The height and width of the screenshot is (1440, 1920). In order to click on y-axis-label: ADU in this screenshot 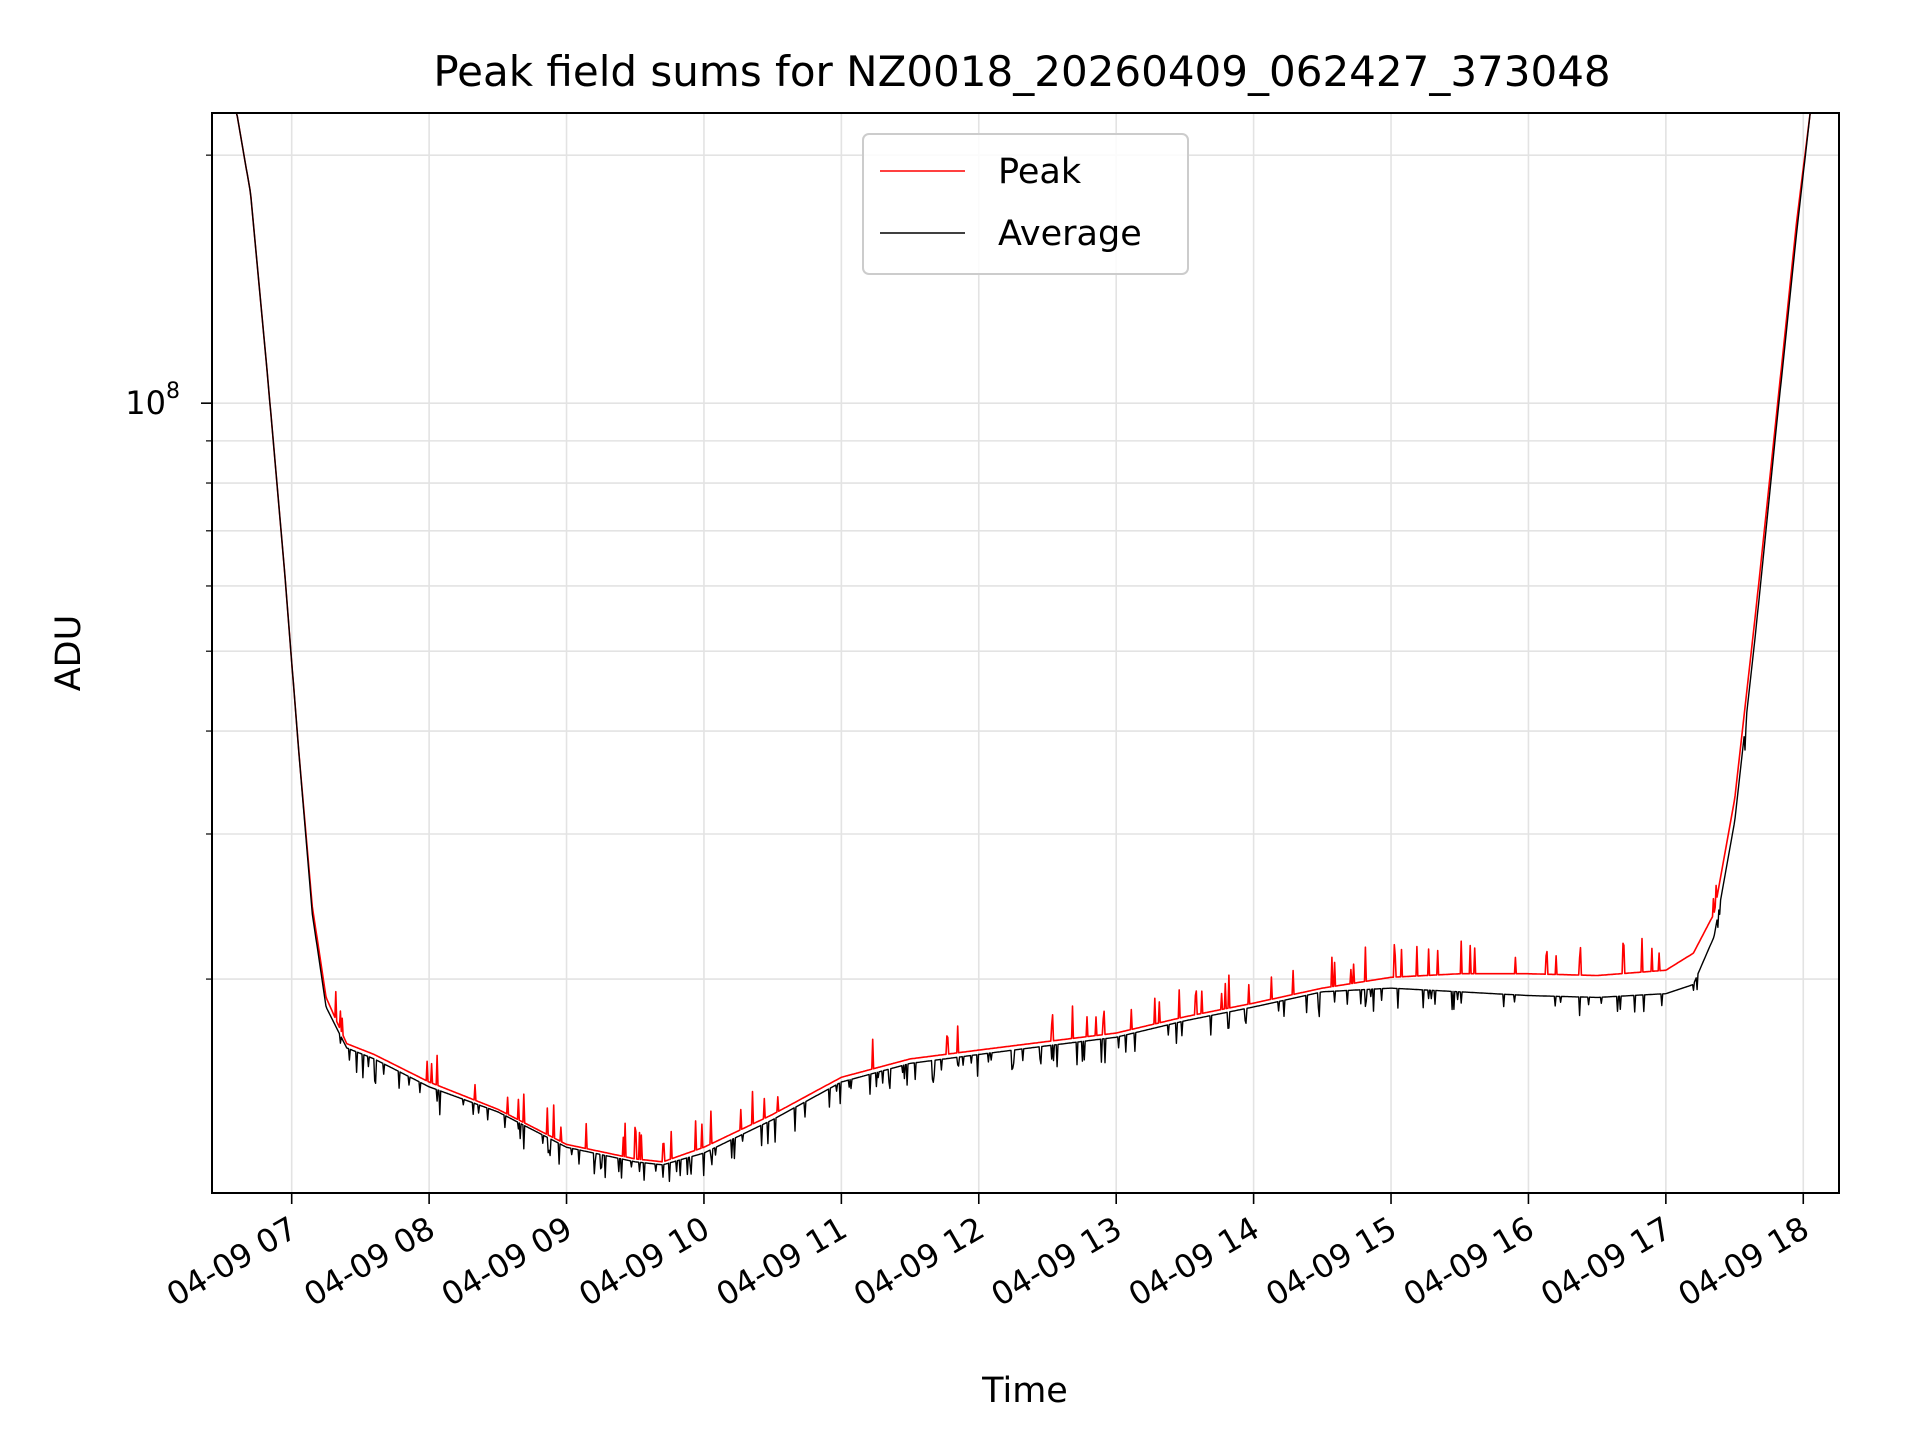, I will do `click(69, 653)`.